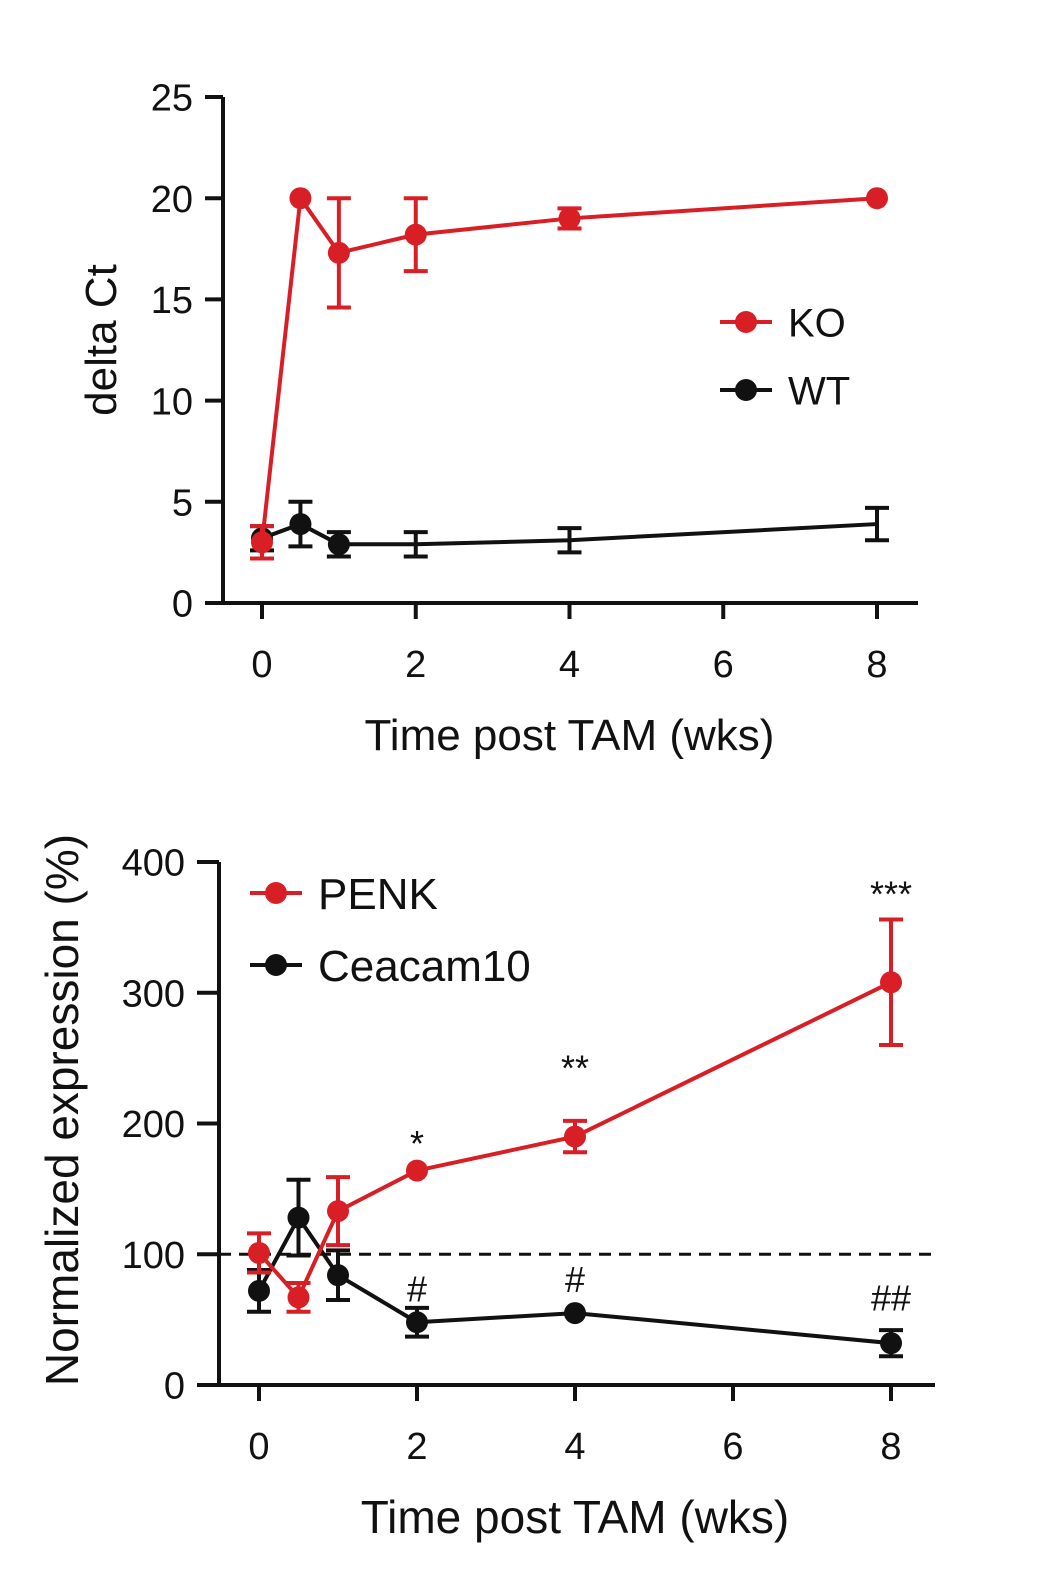 The image size is (1056, 1574). Describe the element at coordinates (575, 1067) in the screenshot. I see `significance-annotation: **` at that location.